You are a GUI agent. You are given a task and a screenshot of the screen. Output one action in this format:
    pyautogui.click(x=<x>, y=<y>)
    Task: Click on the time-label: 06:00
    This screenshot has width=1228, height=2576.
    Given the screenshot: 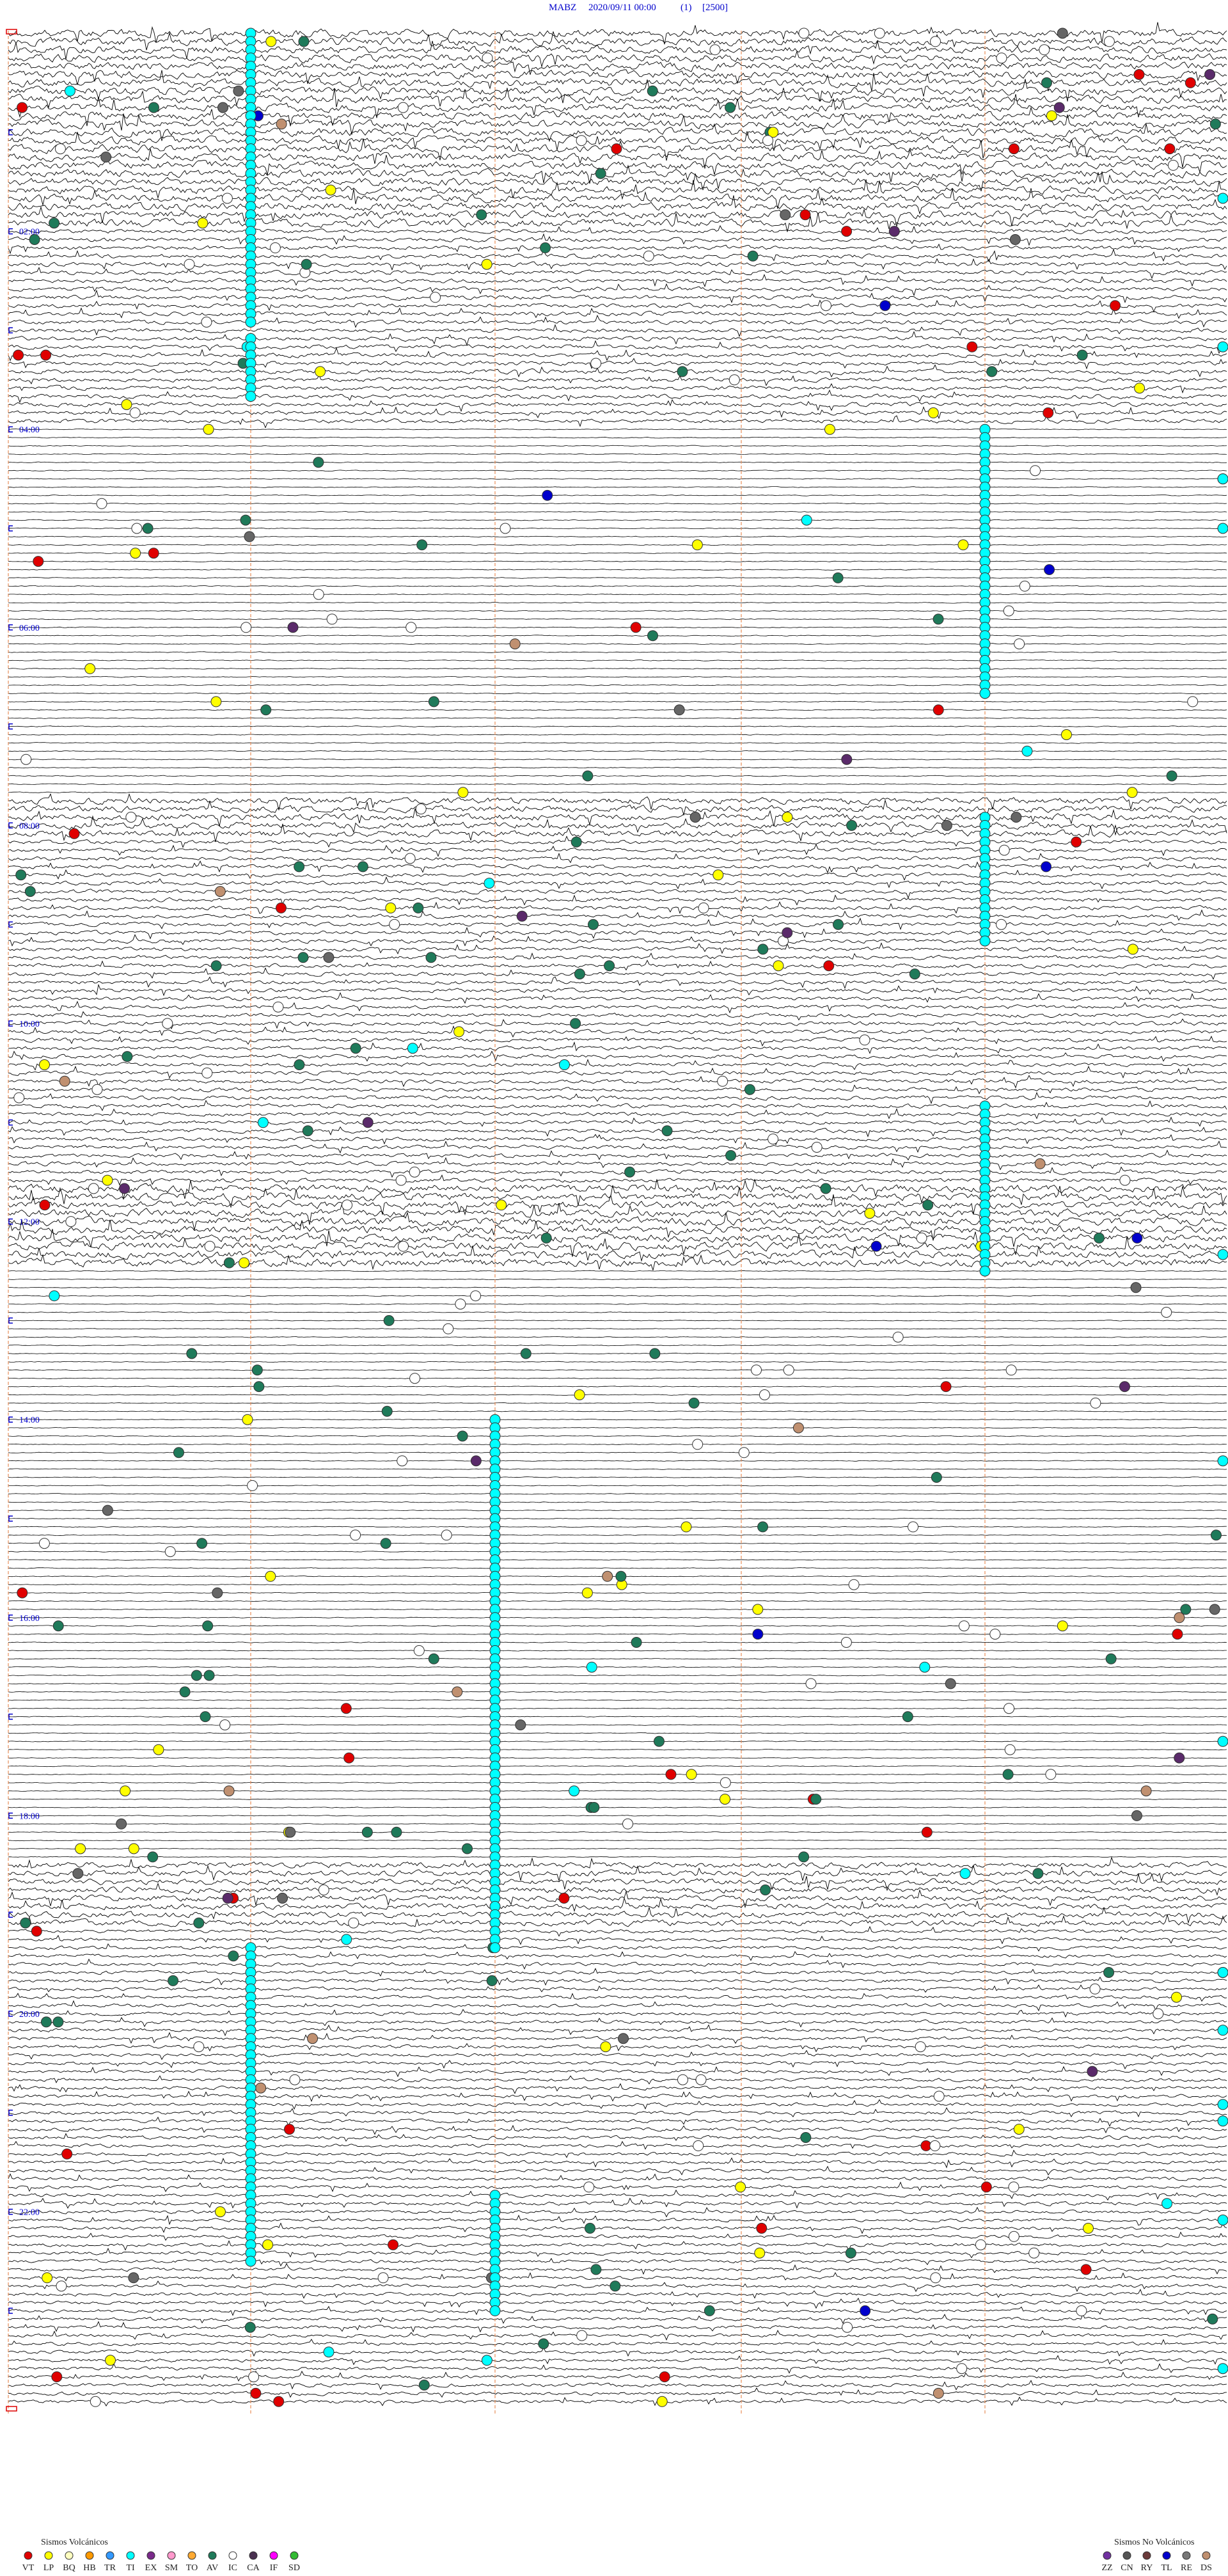 What is the action you would take?
    pyautogui.click(x=29, y=628)
    